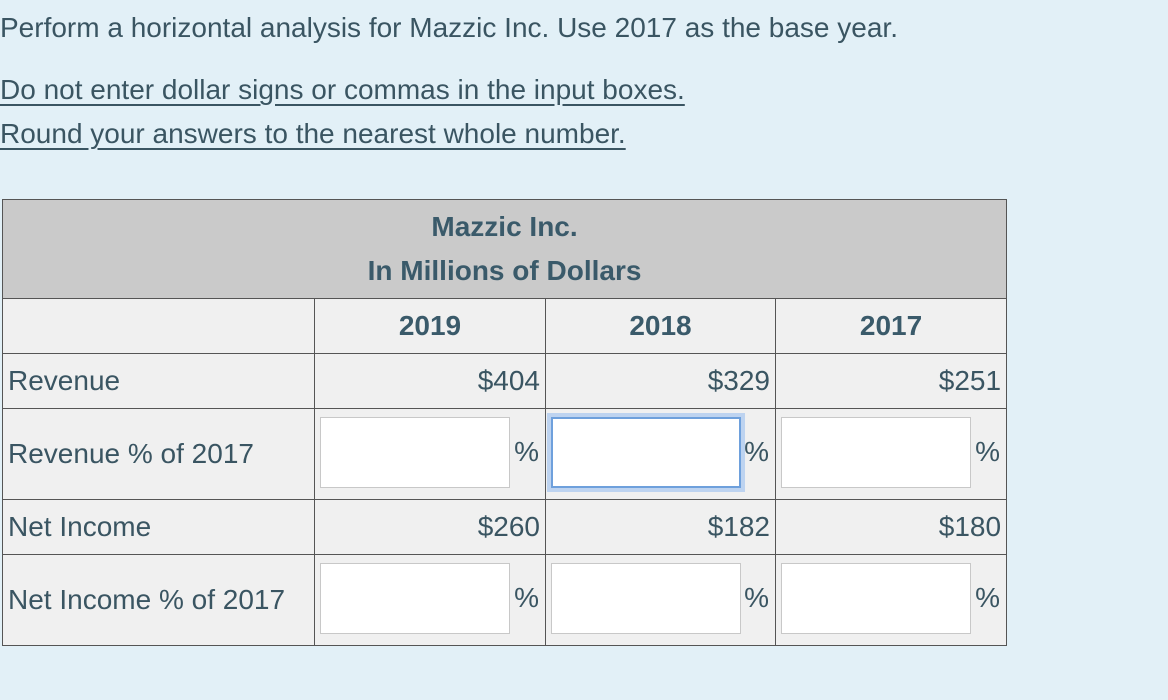 The image size is (1168, 700). What do you see at coordinates (646, 452) in the screenshot?
I see `revenue-pct-2018-input` at bounding box center [646, 452].